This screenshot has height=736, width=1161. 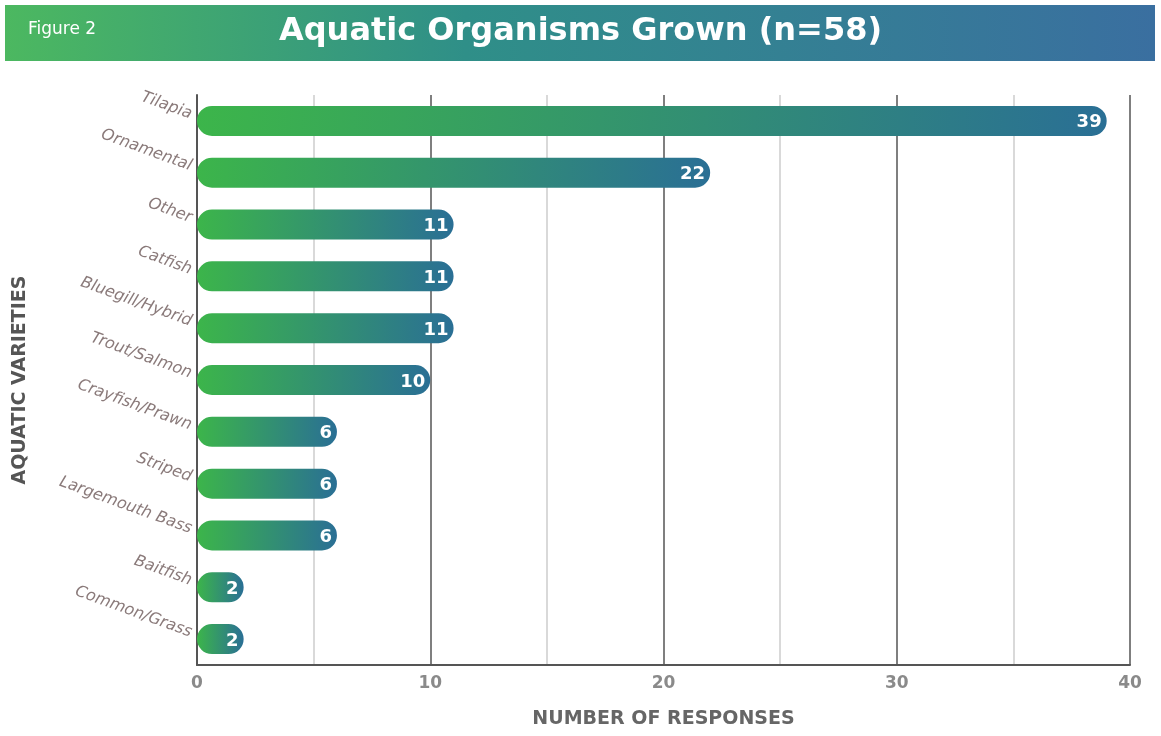 What do you see at coordinates (171, 209) in the screenshot?
I see `y-tick-label: Other` at bounding box center [171, 209].